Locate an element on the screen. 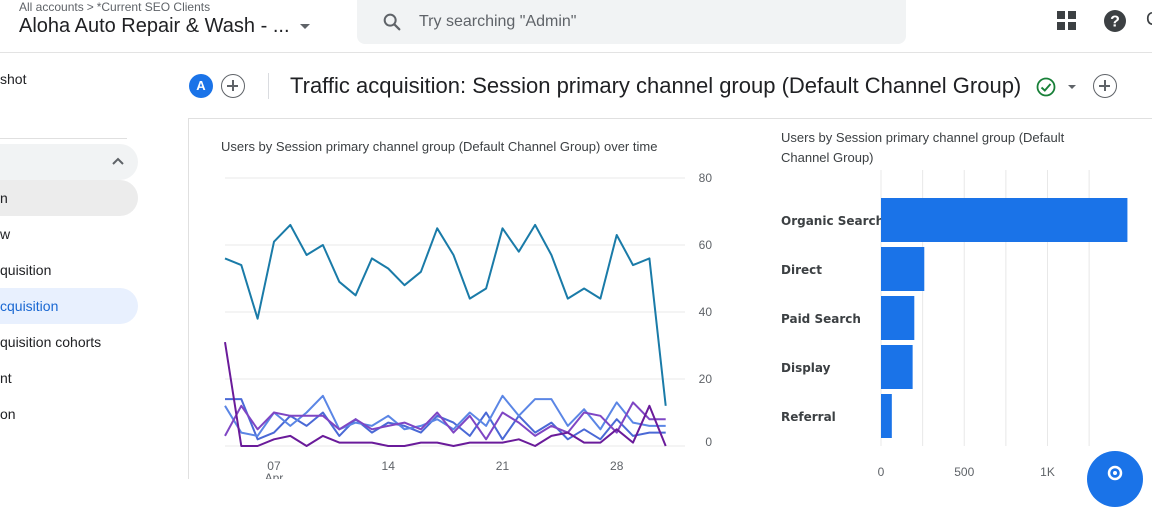  search-input is located at coordinates (639, 22).